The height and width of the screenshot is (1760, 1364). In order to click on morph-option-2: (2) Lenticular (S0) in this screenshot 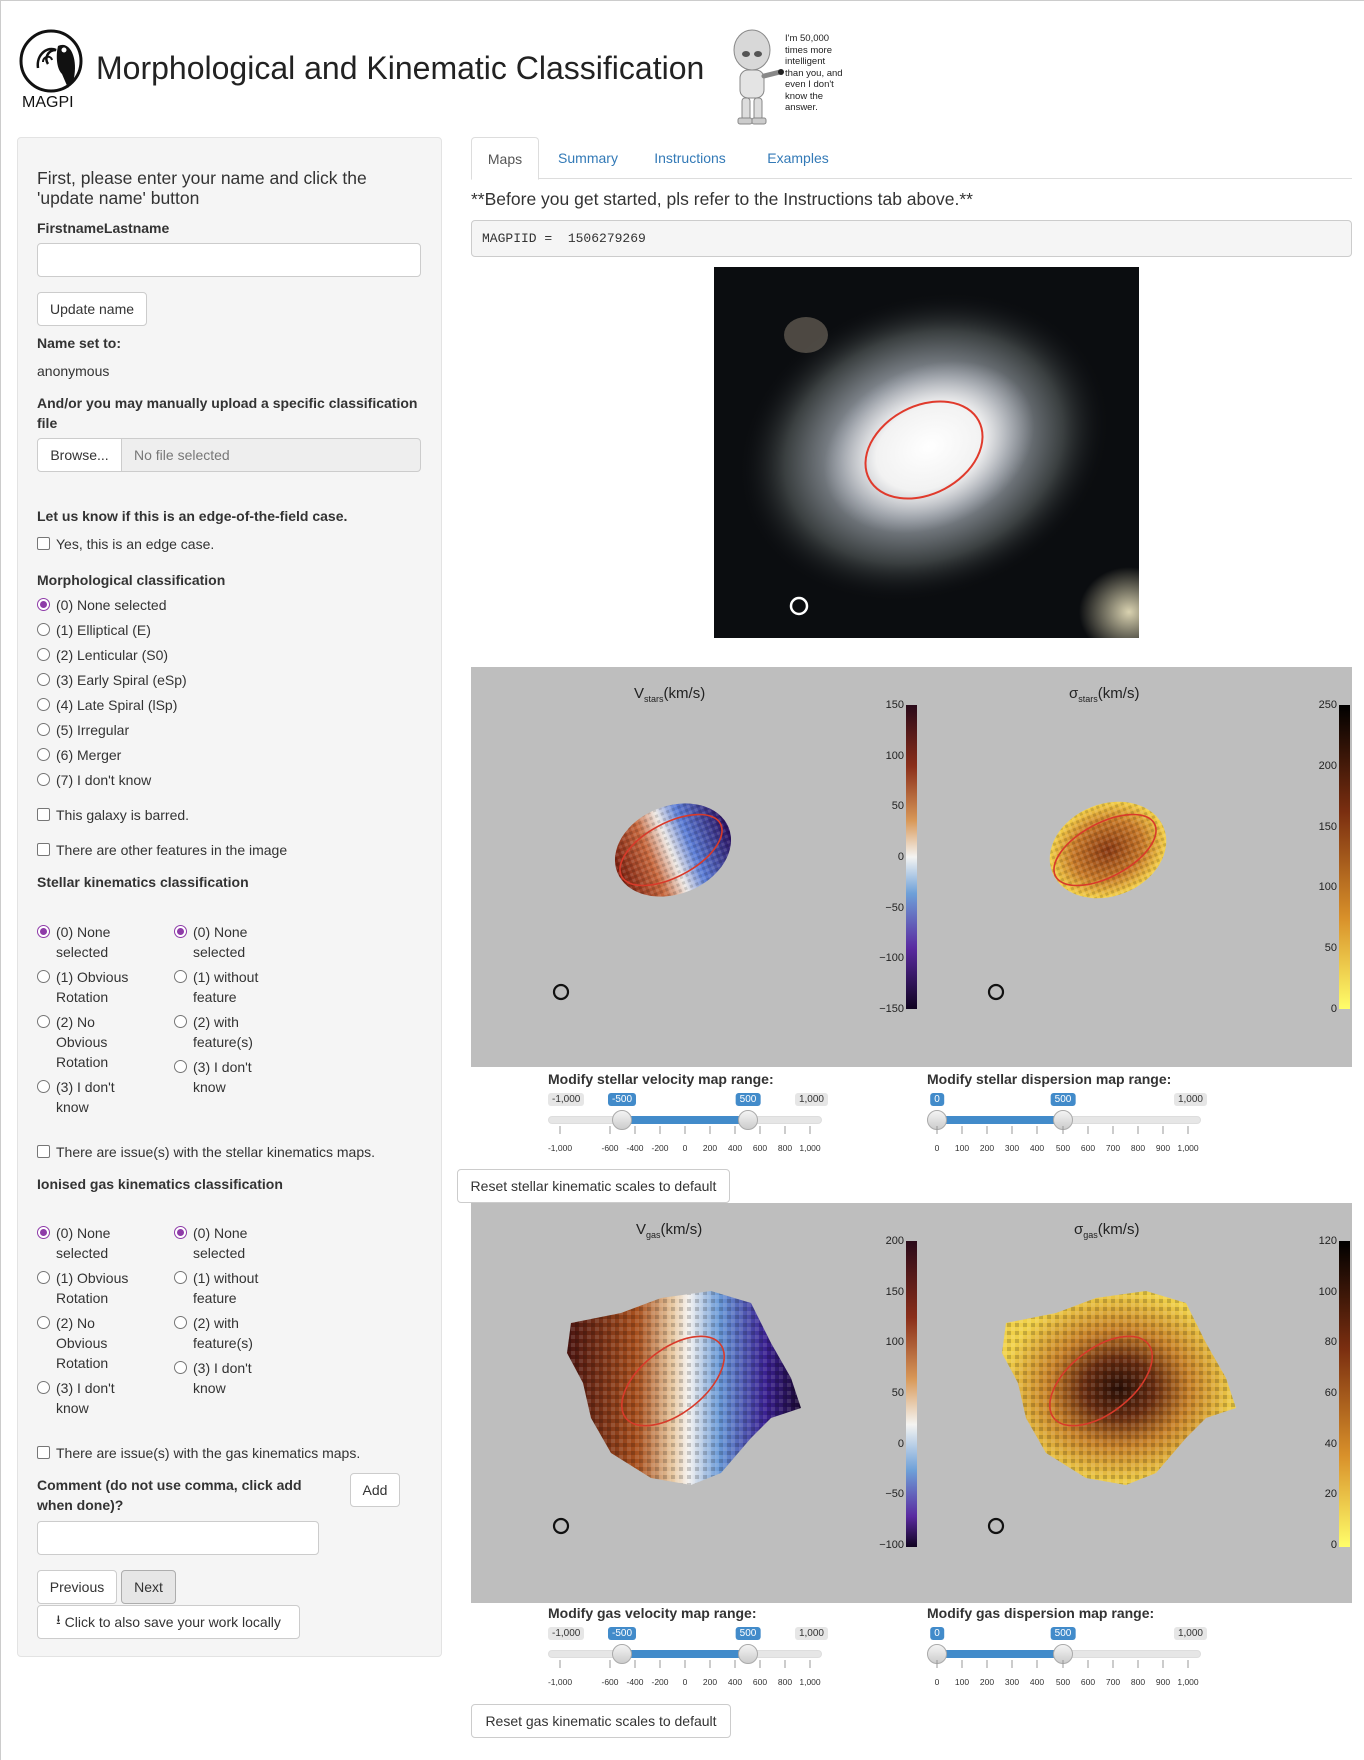, I will do `click(102, 655)`.